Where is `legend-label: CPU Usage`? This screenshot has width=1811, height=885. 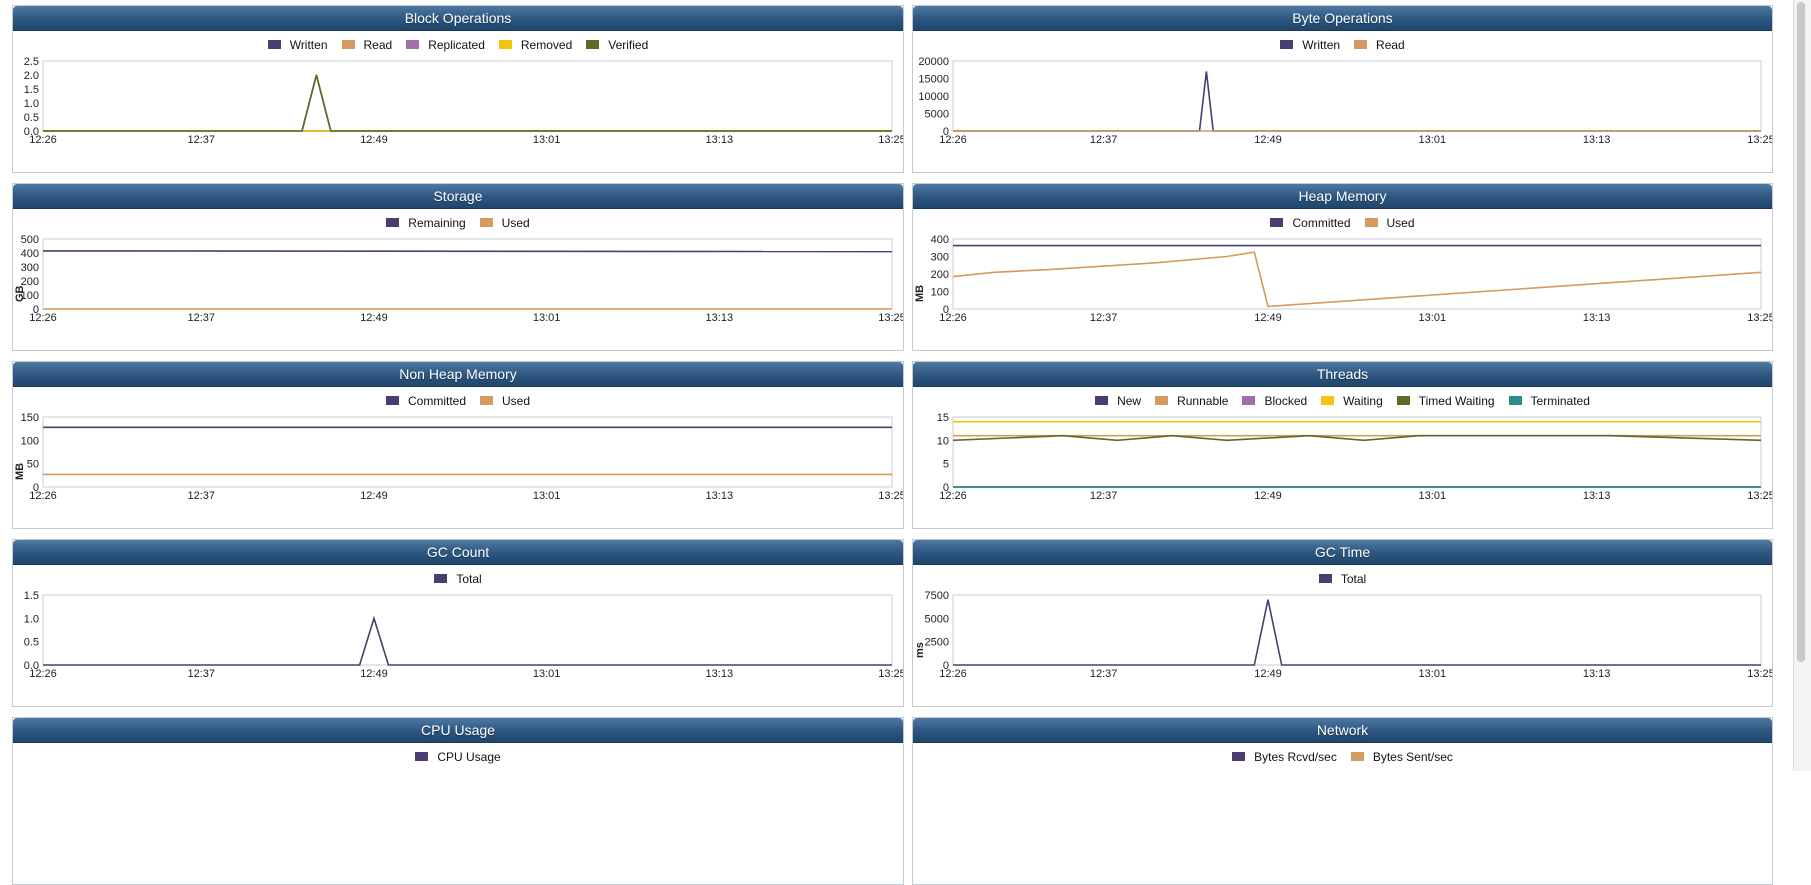
legend-label: CPU Usage is located at coordinates (469, 756).